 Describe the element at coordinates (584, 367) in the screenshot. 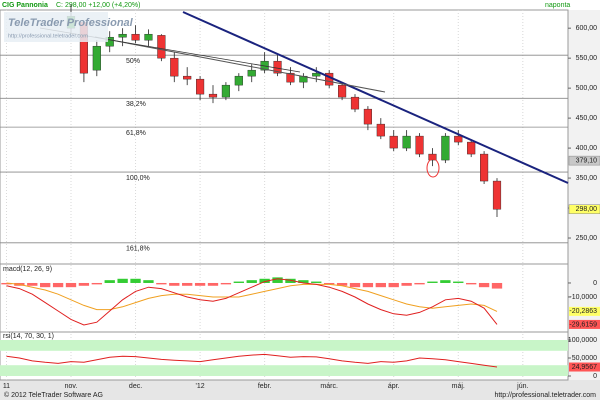

I see `value-label: 24,9567` at that location.